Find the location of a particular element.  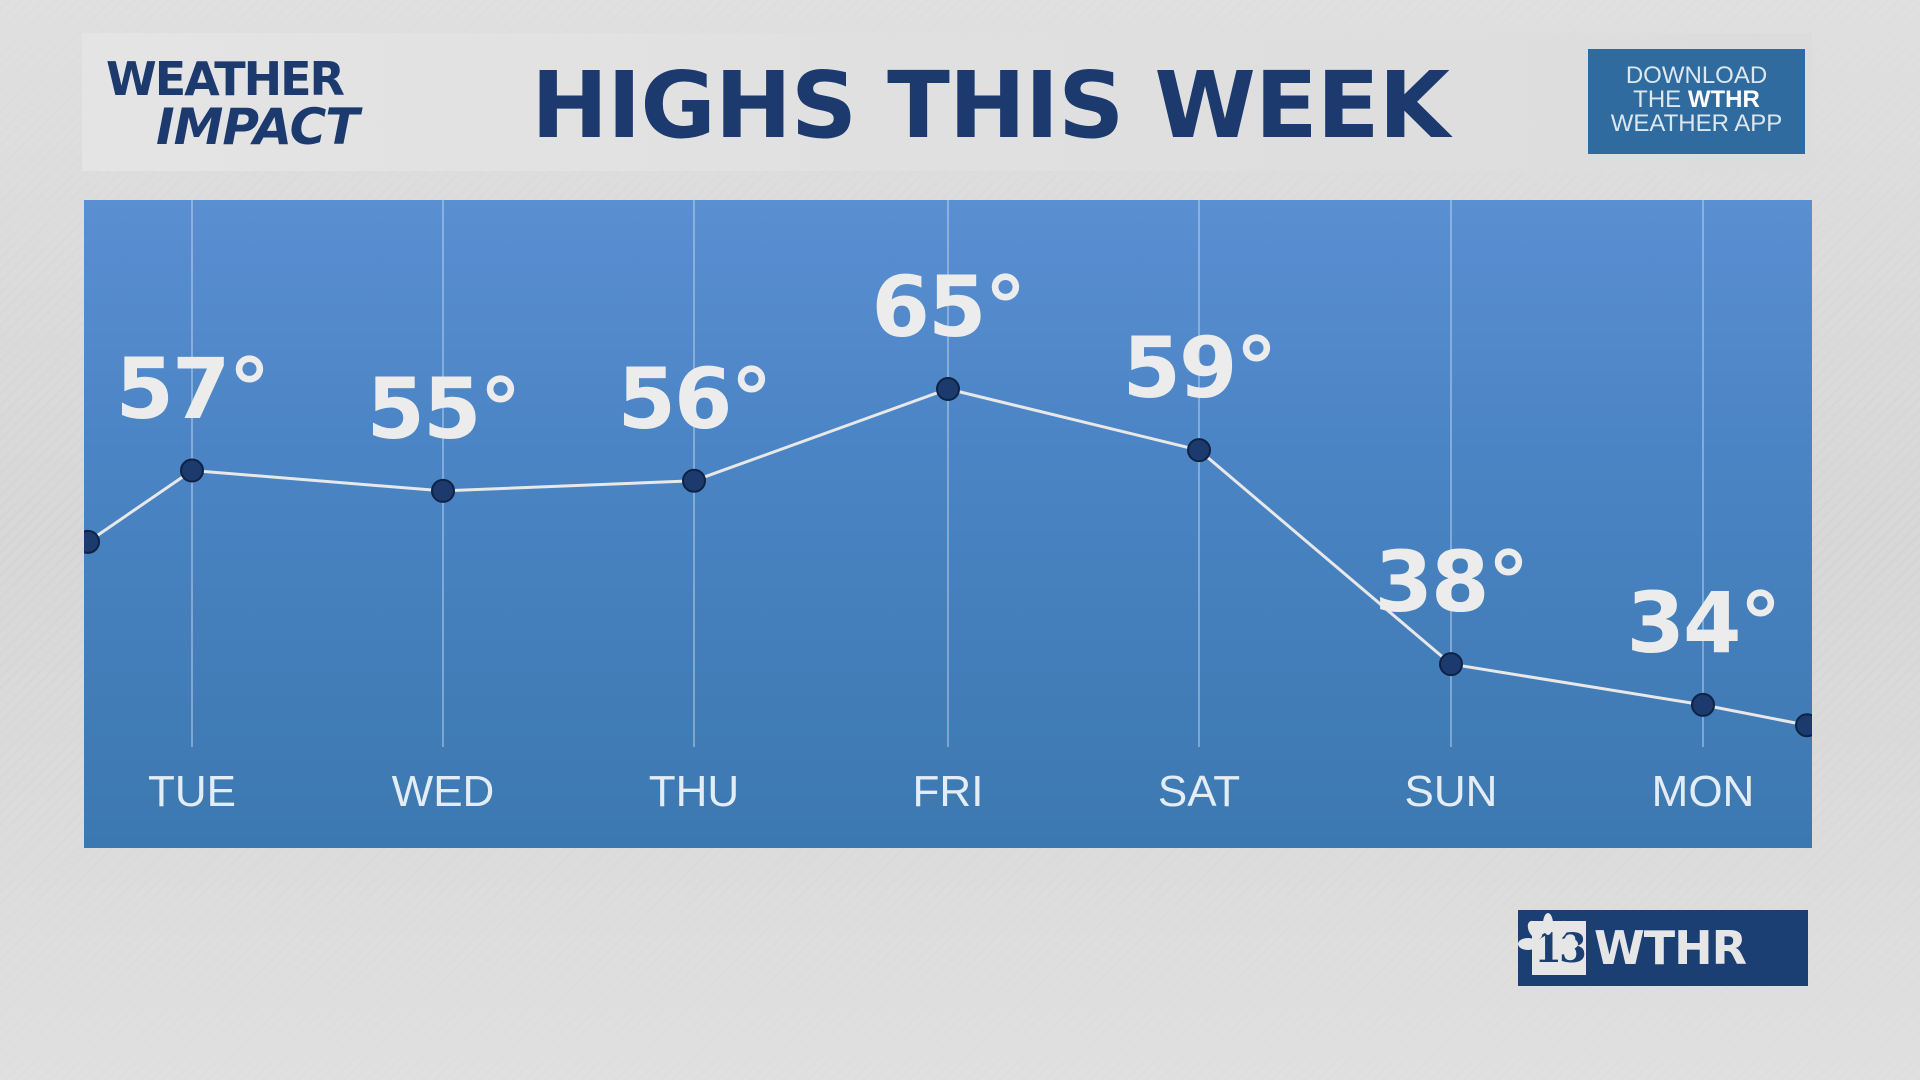

download-line3: WEATHER APP is located at coordinates (1696, 123).